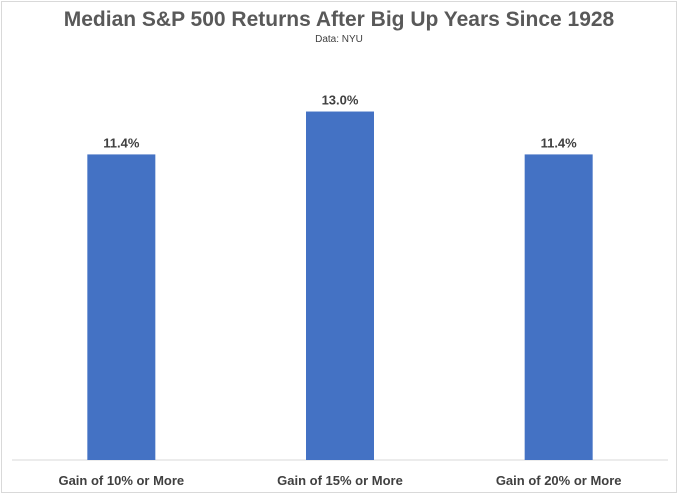  What do you see at coordinates (559, 480) in the screenshot?
I see `x-tick-label-3: Gain of 20% or More` at bounding box center [559, 480].